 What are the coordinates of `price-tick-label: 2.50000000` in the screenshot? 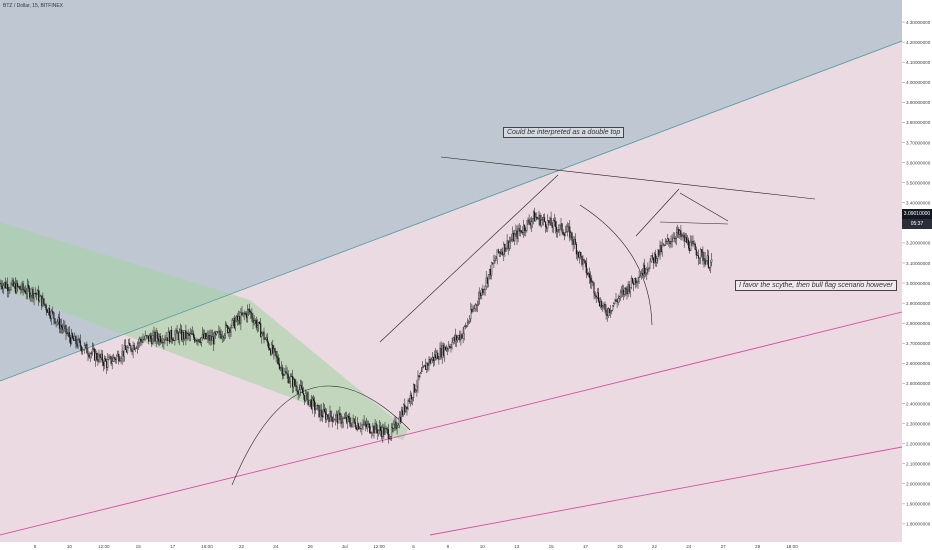 It's located at (918, 383).